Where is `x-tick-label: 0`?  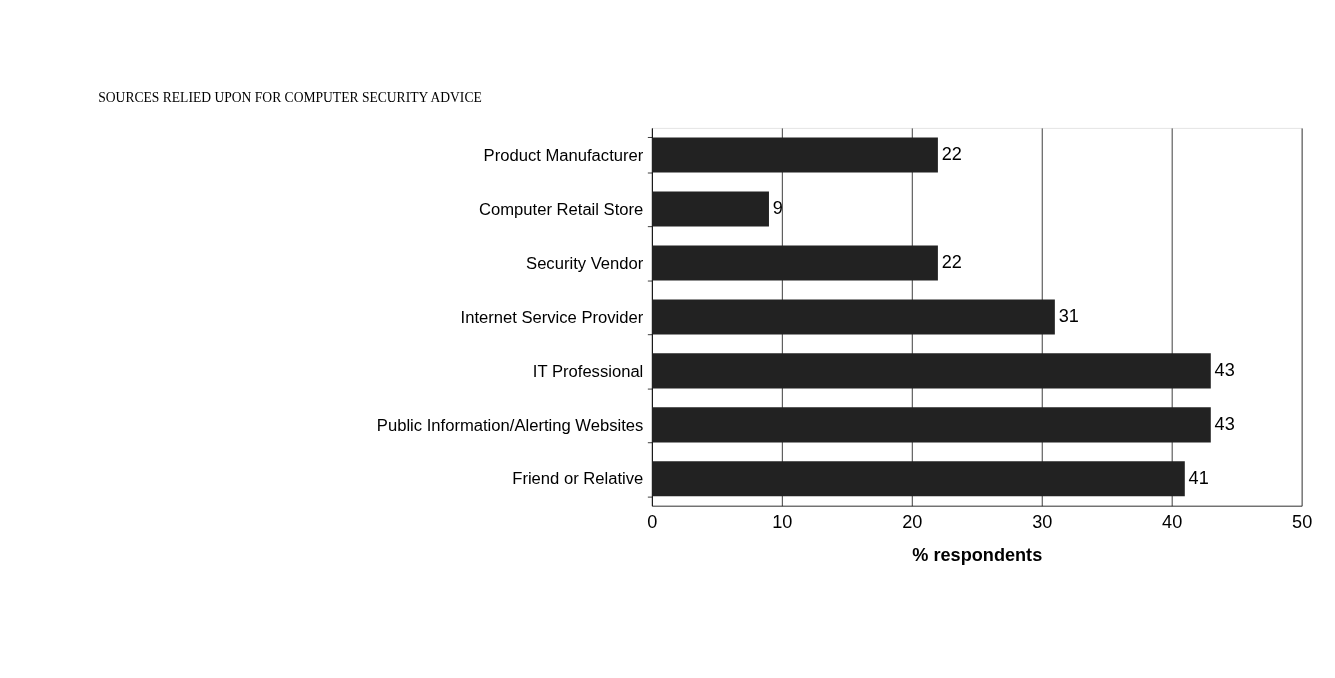 x-tick-label: 0 is located at coordinates (652, 522).